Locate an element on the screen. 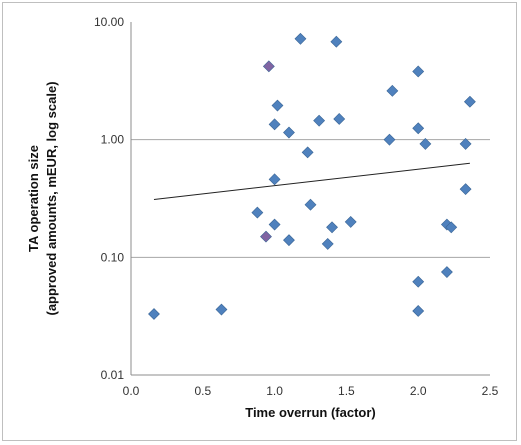 This screenshot has height=445, width=521. trendline is located at coordinates (311, 181).